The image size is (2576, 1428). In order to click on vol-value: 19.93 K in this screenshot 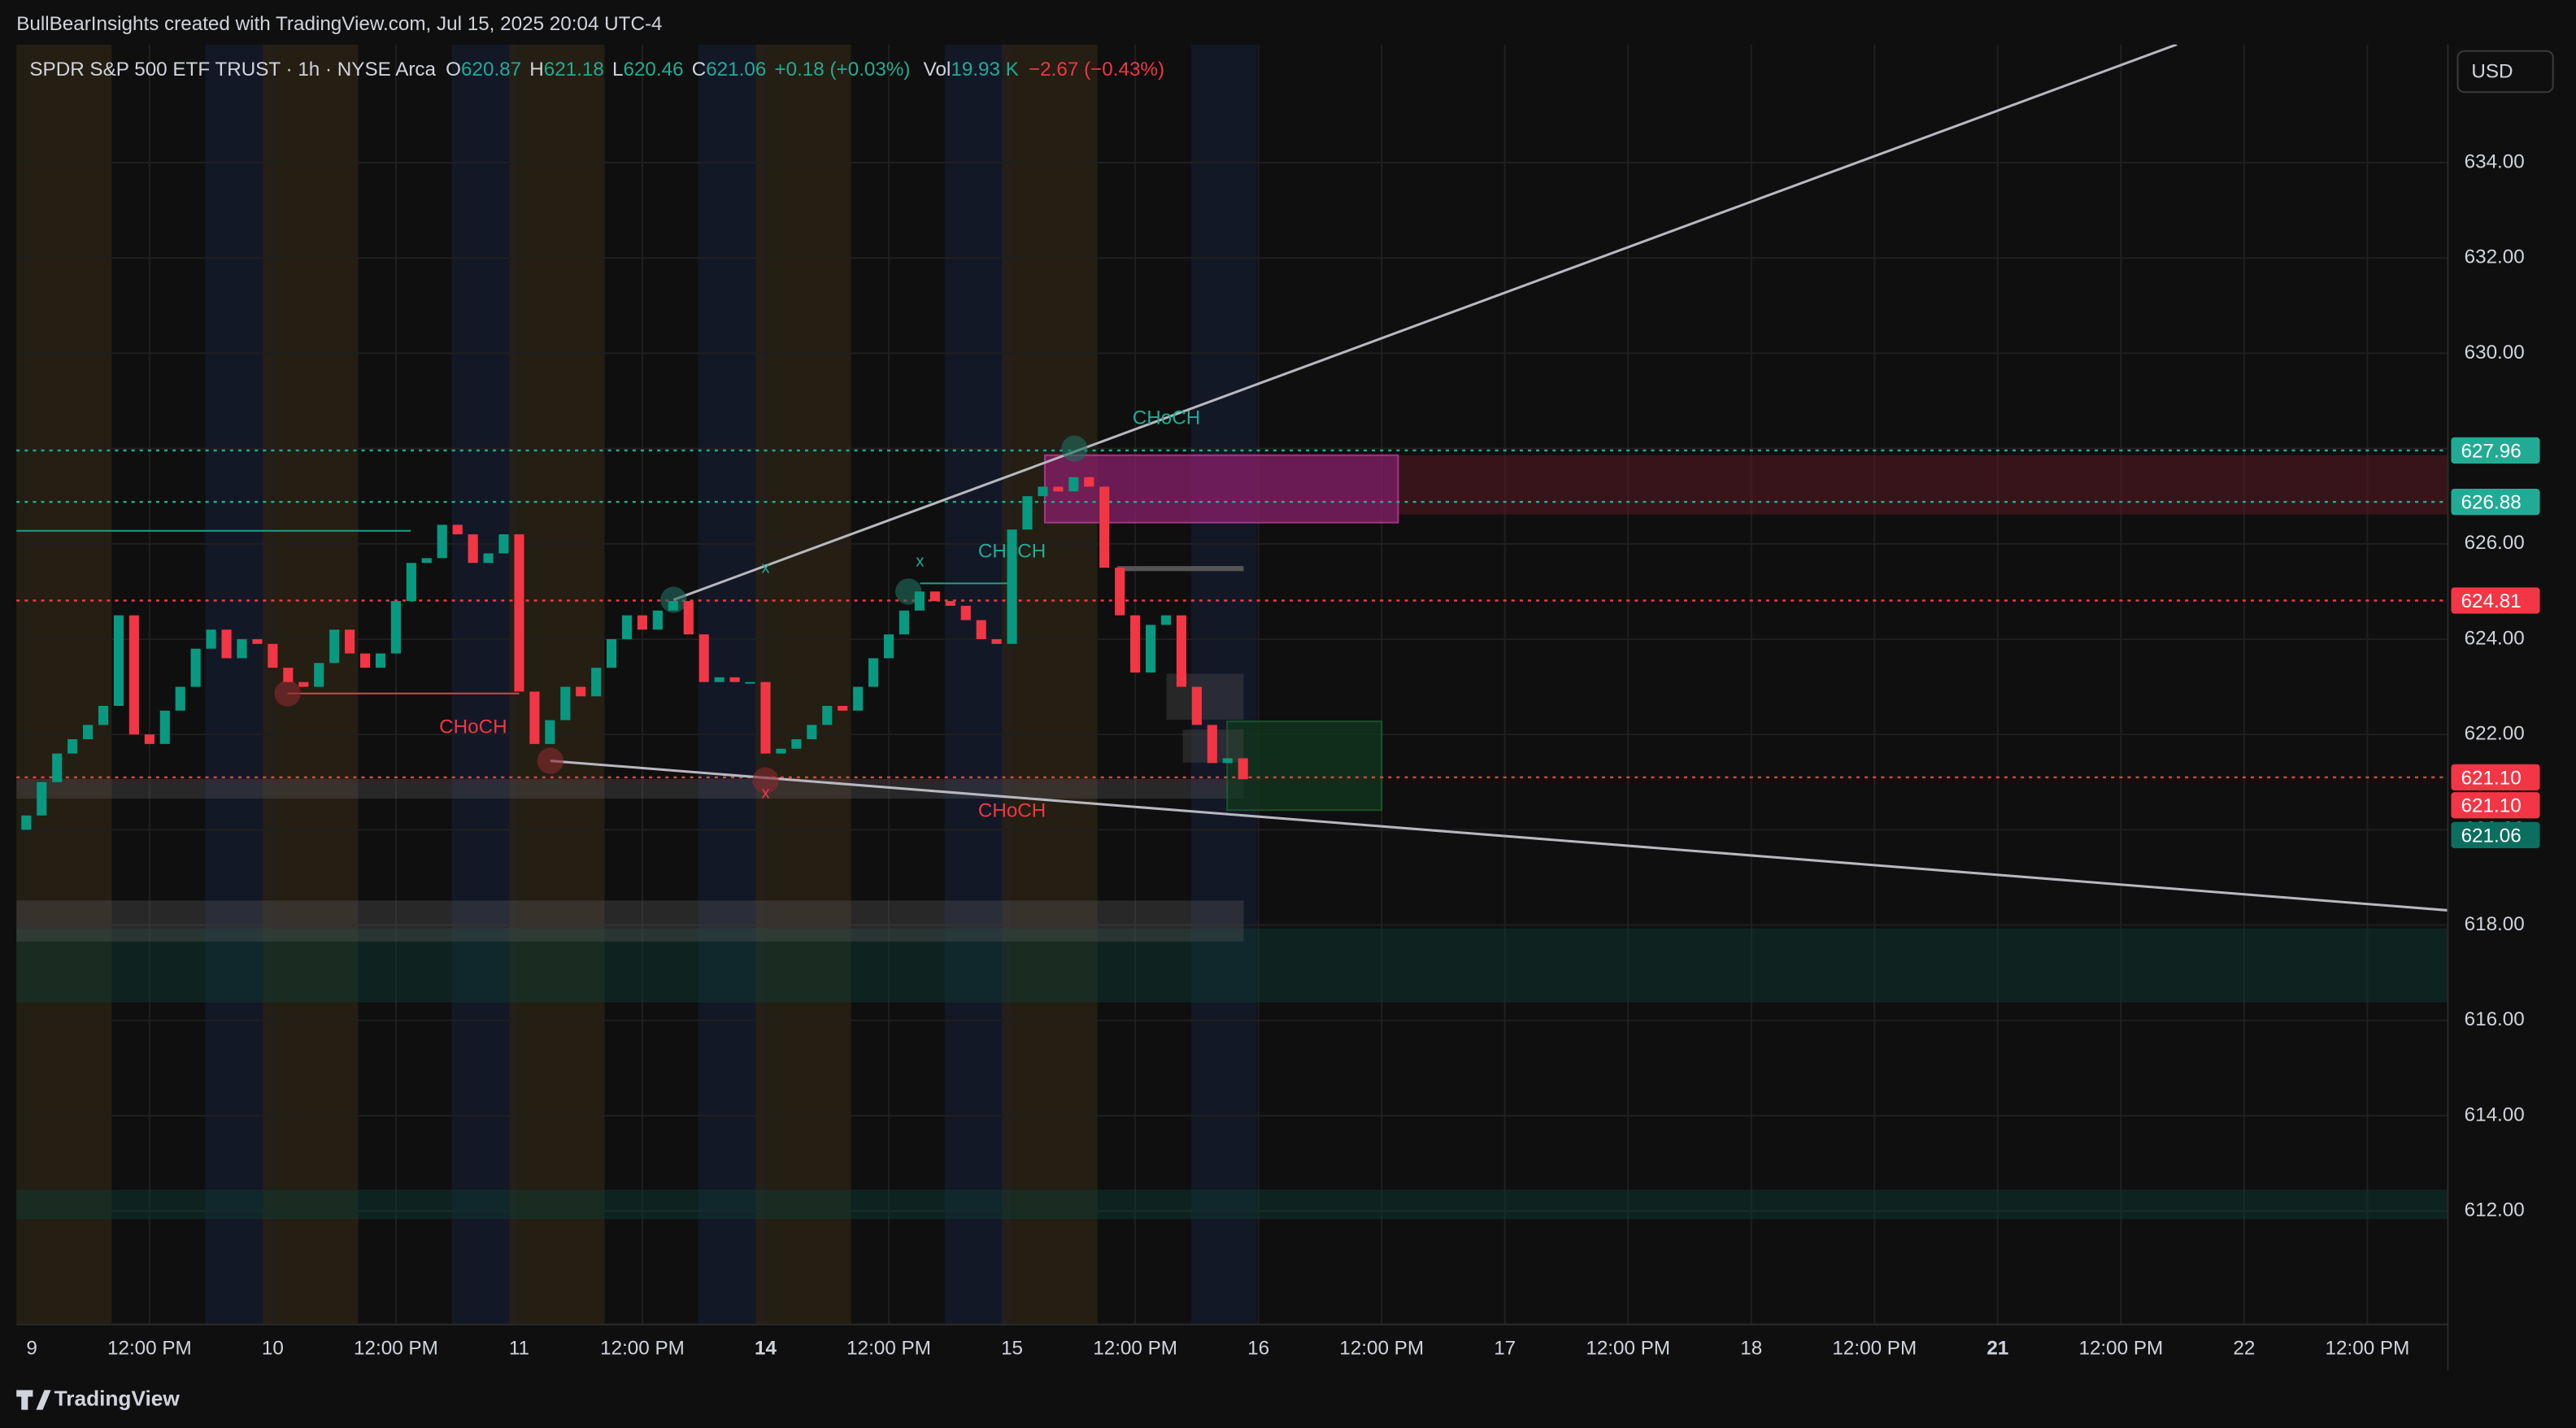, I will do `click(985, 70)`.